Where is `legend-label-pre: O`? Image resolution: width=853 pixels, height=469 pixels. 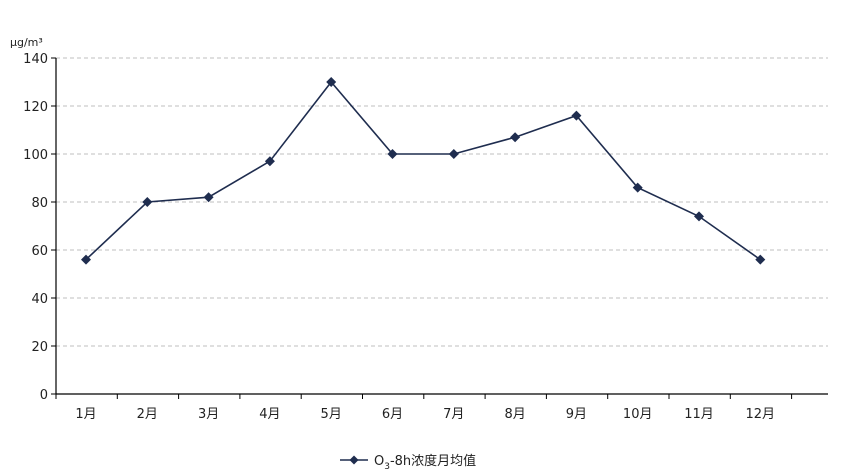
legend-label-pre: O is located at coordinates (379, 461).